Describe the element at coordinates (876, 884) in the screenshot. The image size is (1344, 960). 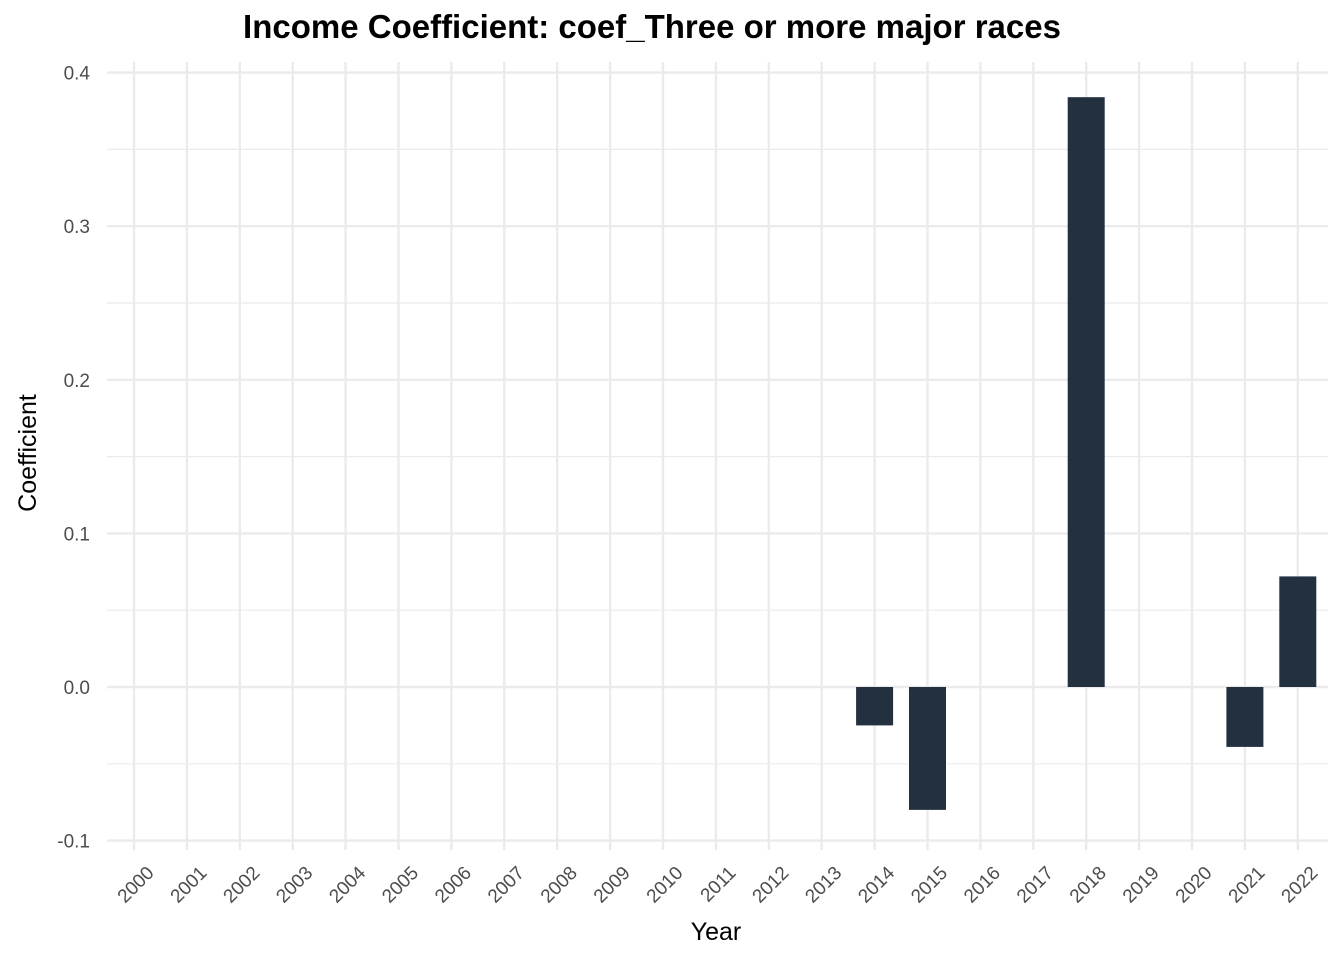
I see `x-tick-label: 2014` at that location.